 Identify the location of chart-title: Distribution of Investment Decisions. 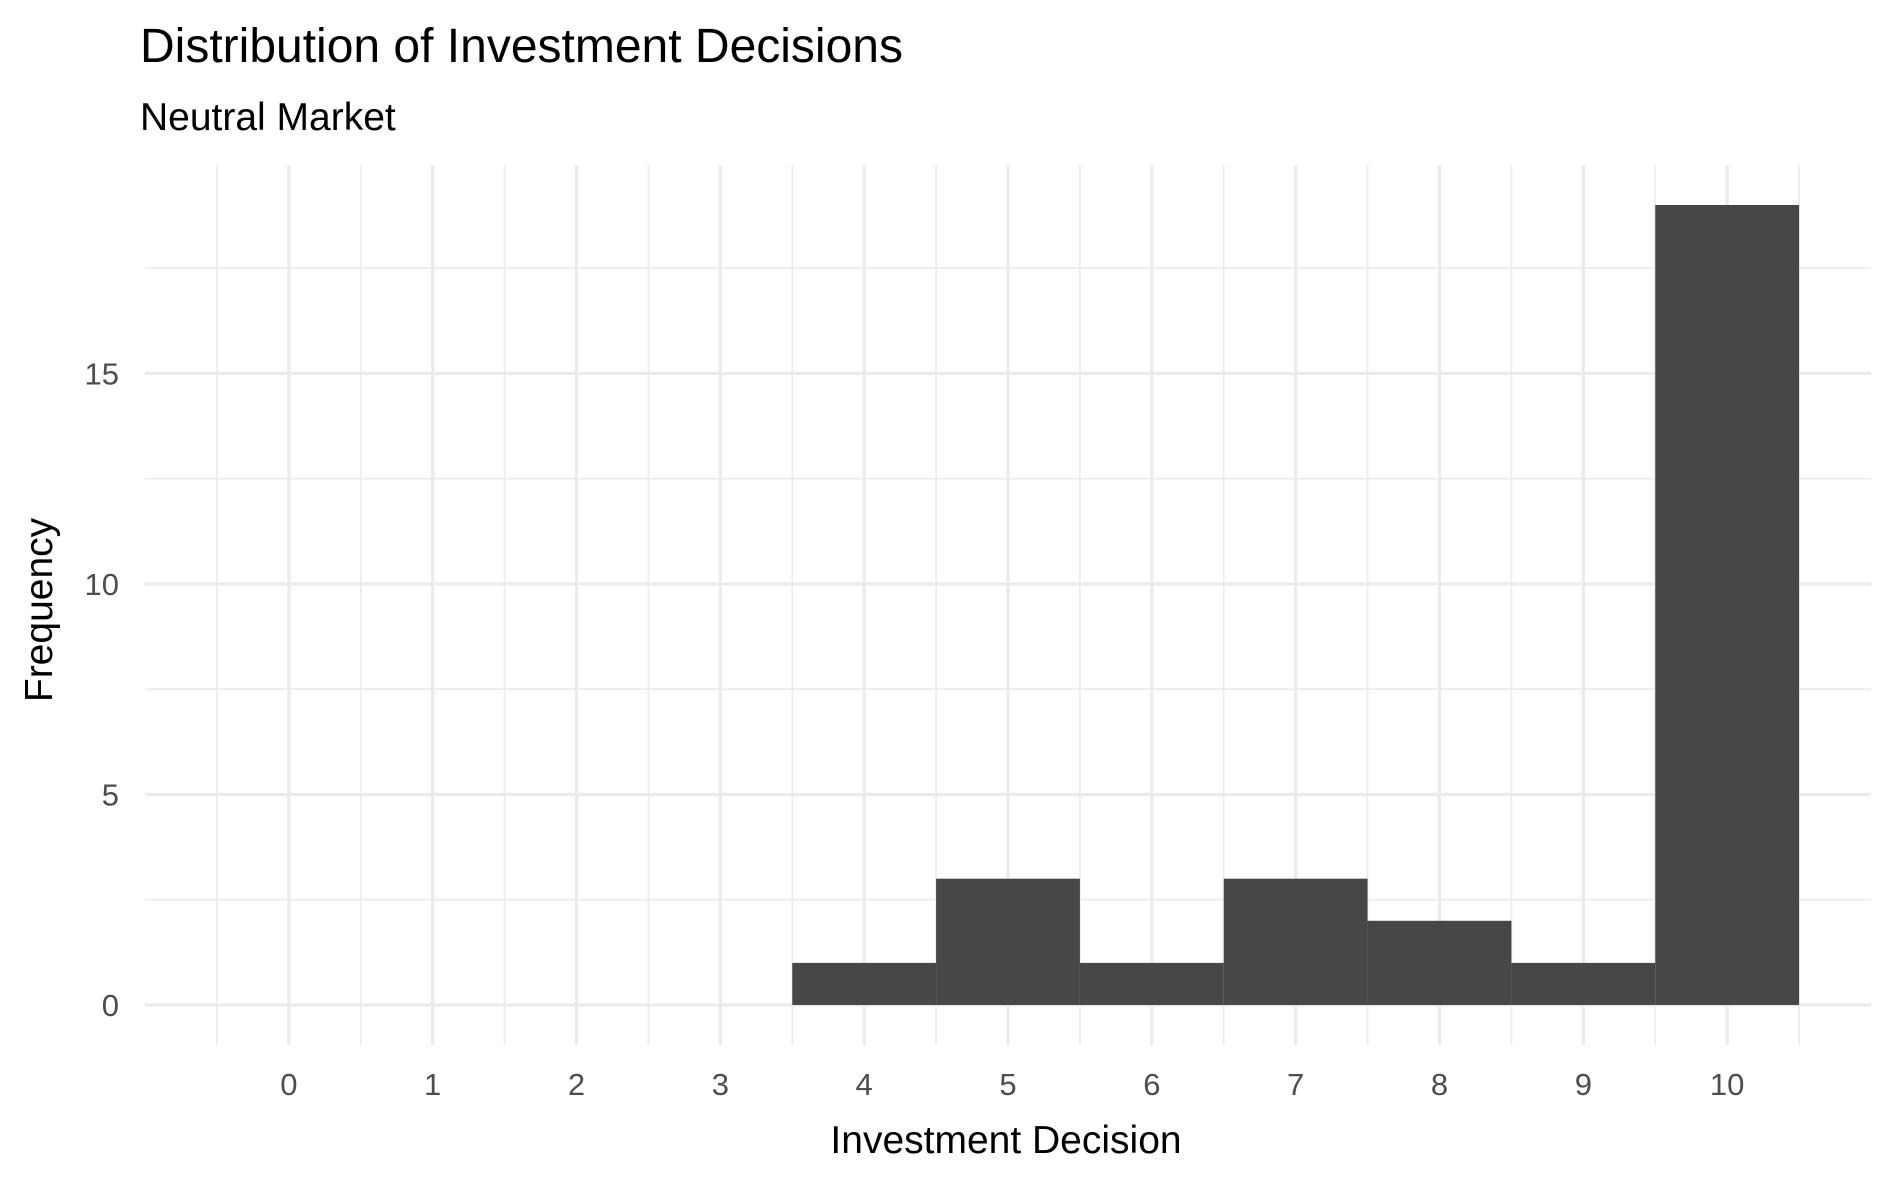
(521, 46).